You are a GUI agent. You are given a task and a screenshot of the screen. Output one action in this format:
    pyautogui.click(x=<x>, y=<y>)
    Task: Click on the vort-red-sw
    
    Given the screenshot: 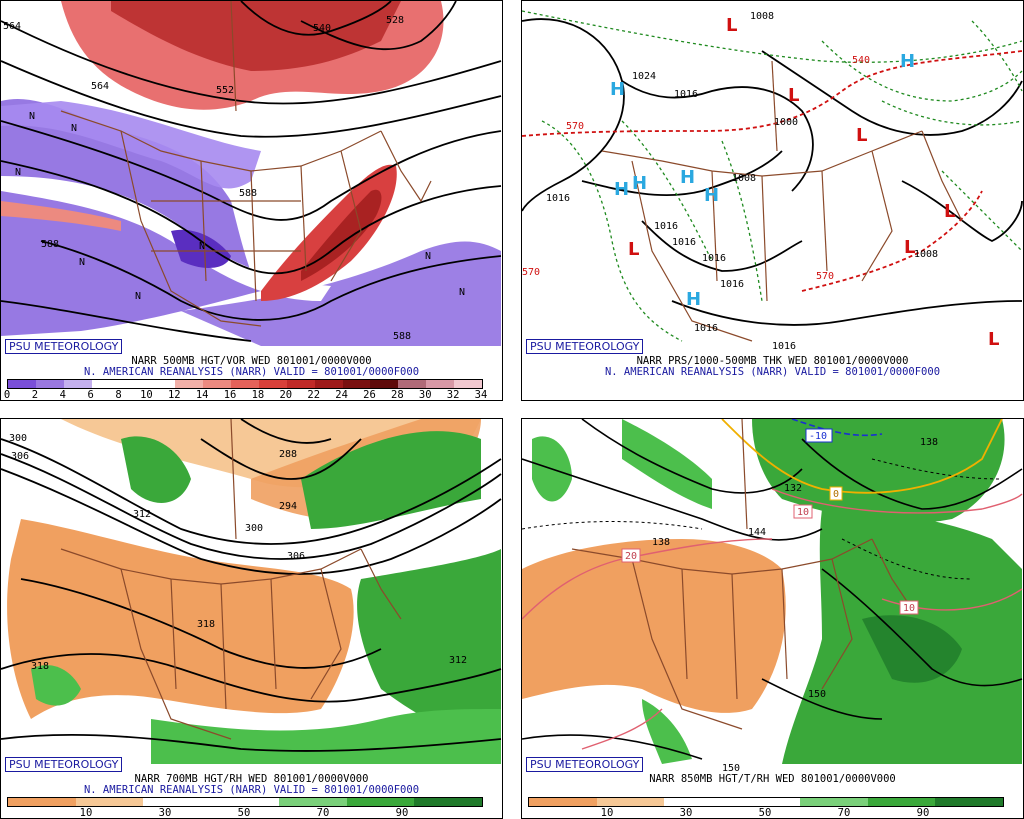 What is the action you would take?
    pyautogui.click(x=61, y=216)
    